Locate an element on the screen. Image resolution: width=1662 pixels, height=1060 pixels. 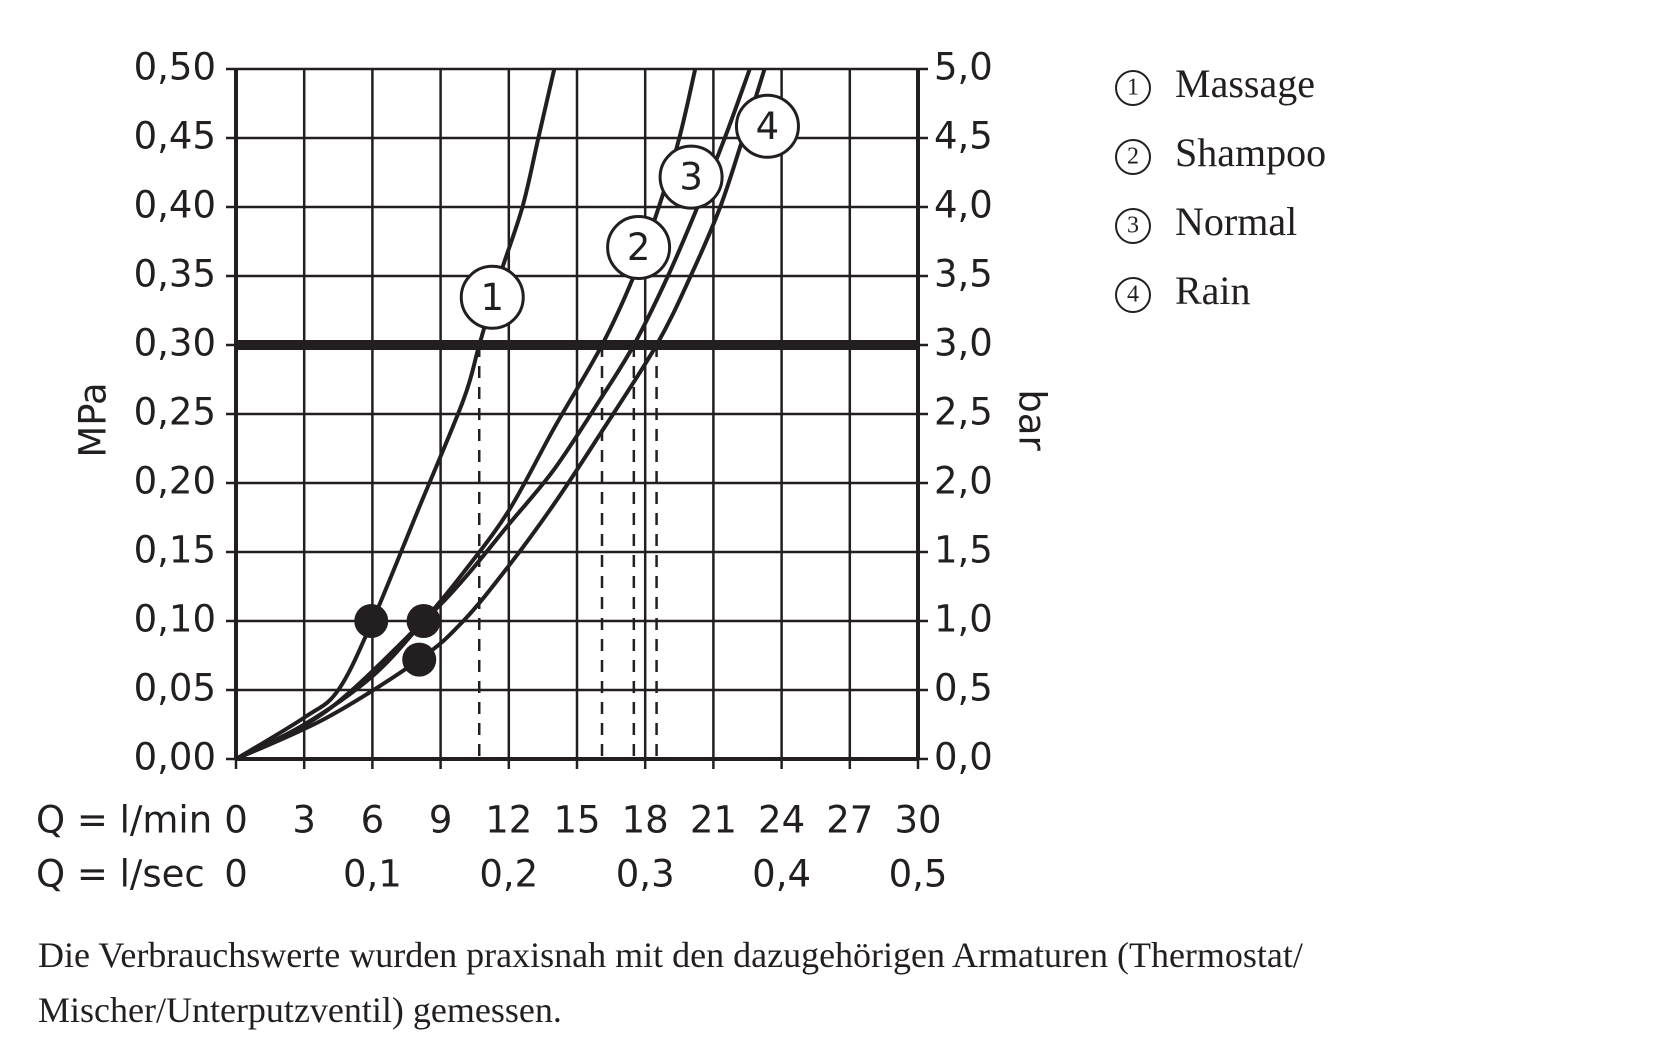
y-tick-label: 0,15 is located at coordinates (175, 550).